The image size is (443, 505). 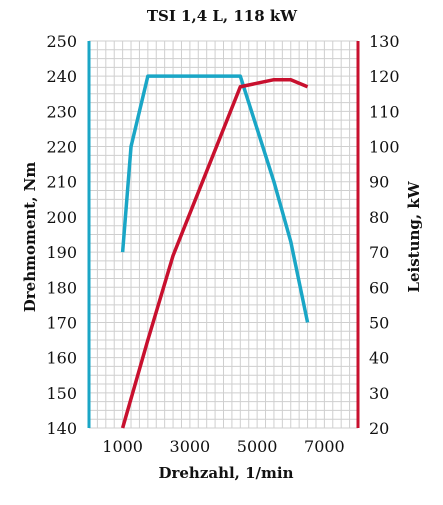 What do you see at coordinates (61, 41) in the screenshot?
I see `left-tick-label: 250` at bounding box center [61, 41].